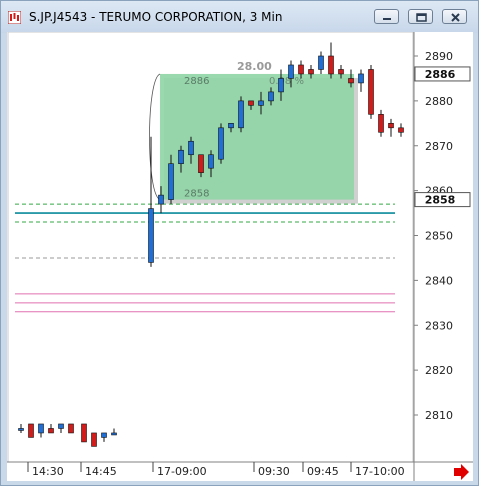 This screenshot has height=486, width=479. What do you see at coordinates (439, 56) in the screenshot?
I see `y-tick-label: 2890` at bounding box center [439, 56].